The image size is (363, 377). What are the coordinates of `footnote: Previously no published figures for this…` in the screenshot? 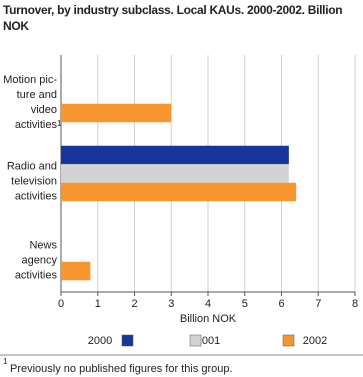 It's located at (121, 369).